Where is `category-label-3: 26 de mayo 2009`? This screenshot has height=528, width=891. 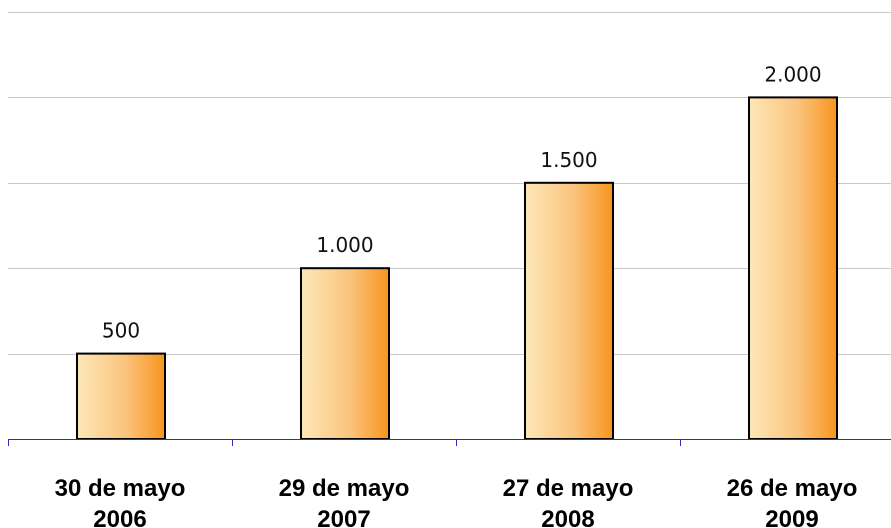 category-label-3: 26 de mayo 2009 is located at coordinates (792, 501).